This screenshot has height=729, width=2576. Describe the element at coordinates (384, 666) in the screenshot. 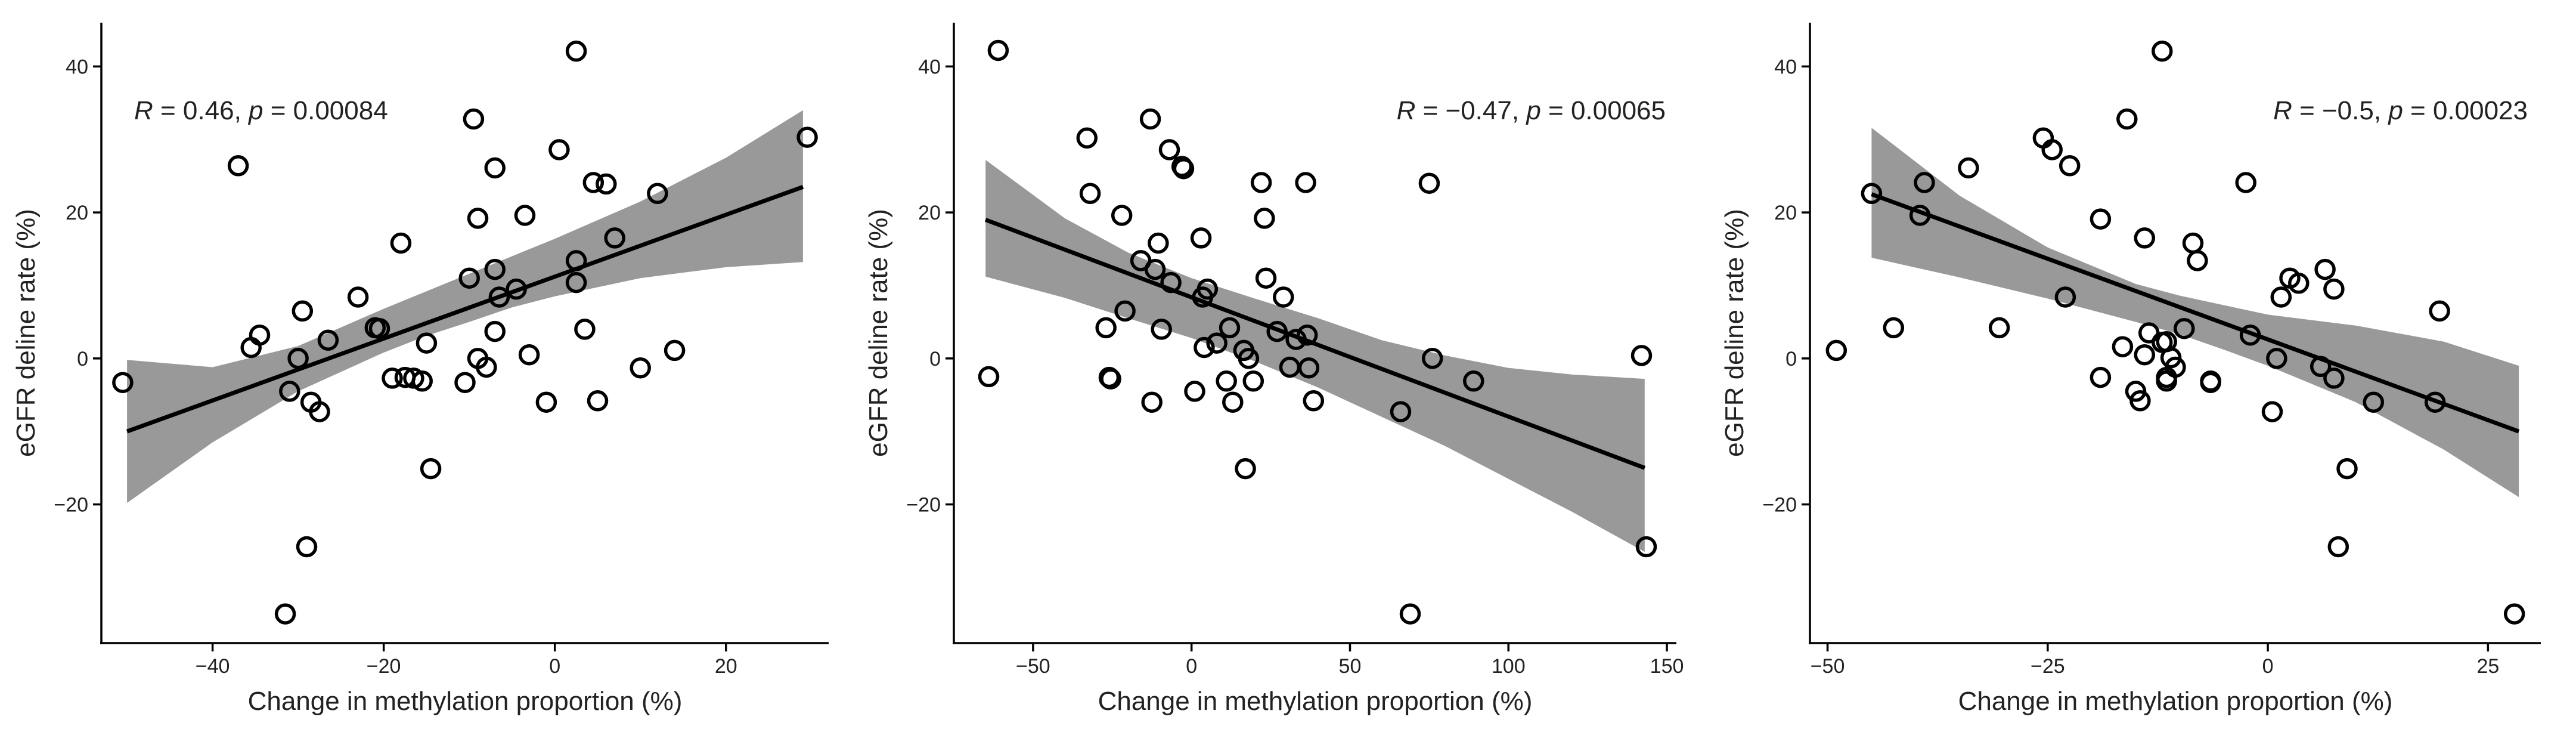

I see `x-tick-label: −20` at that location.